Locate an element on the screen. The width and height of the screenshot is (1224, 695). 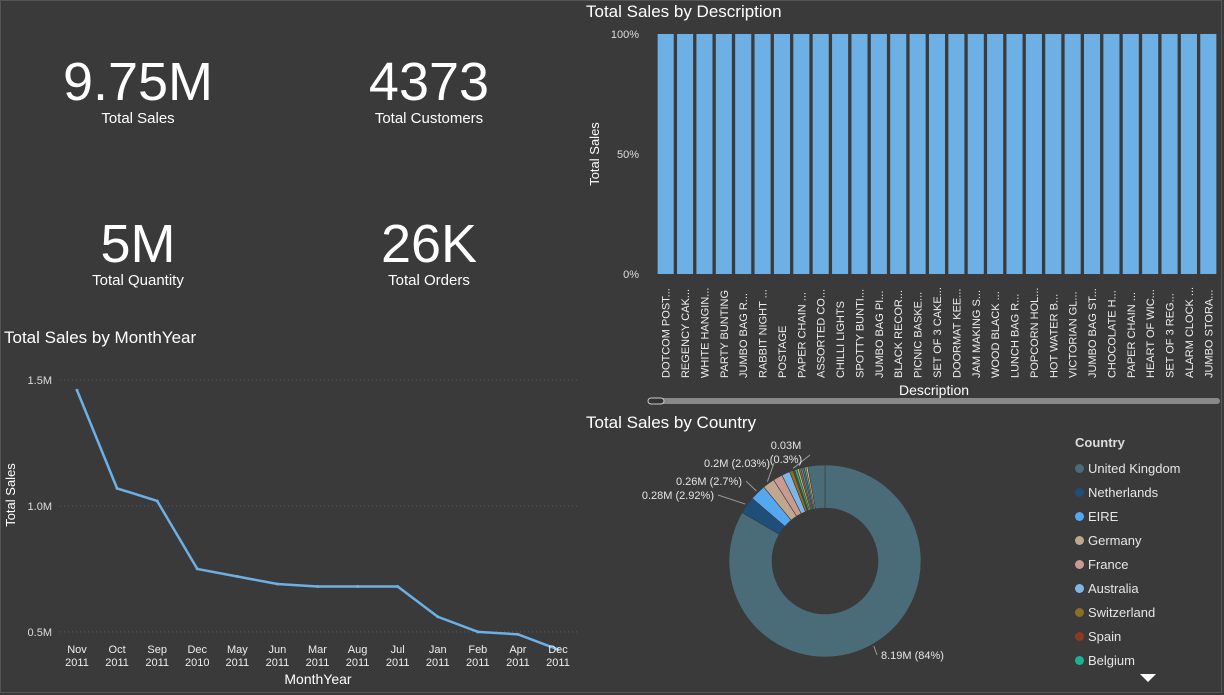
donut-data-label: 0.2M (2.03%) is located at coordinates (737, 464).